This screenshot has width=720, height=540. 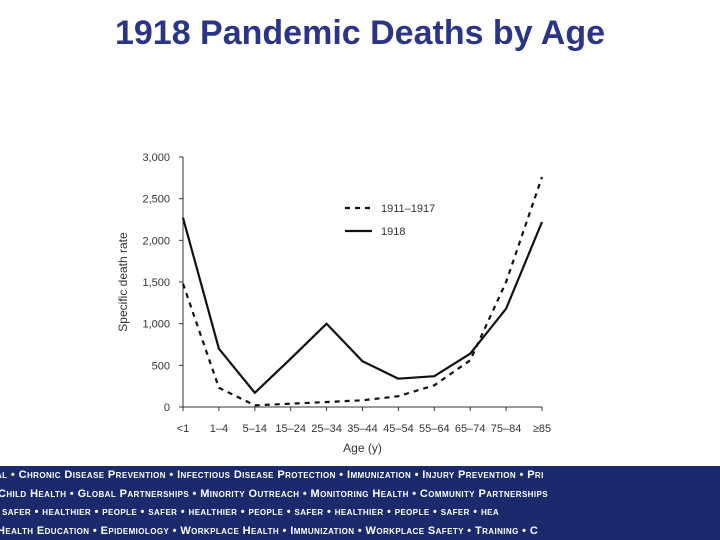 I want to click on x-tick-label: 5–14, so click(x=255, y=429).